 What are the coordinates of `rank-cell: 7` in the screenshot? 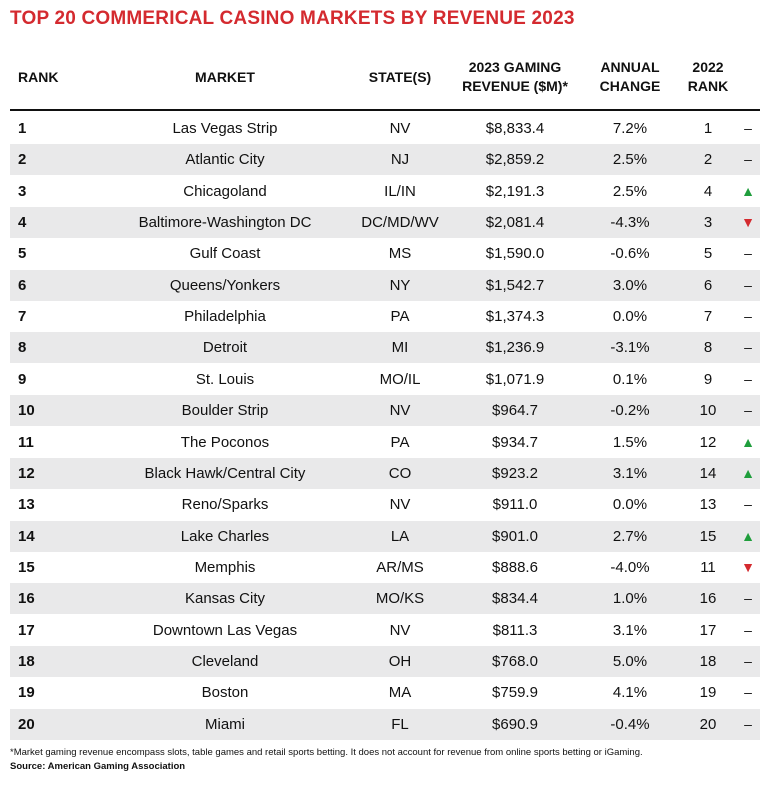 It's located at (22, 317).